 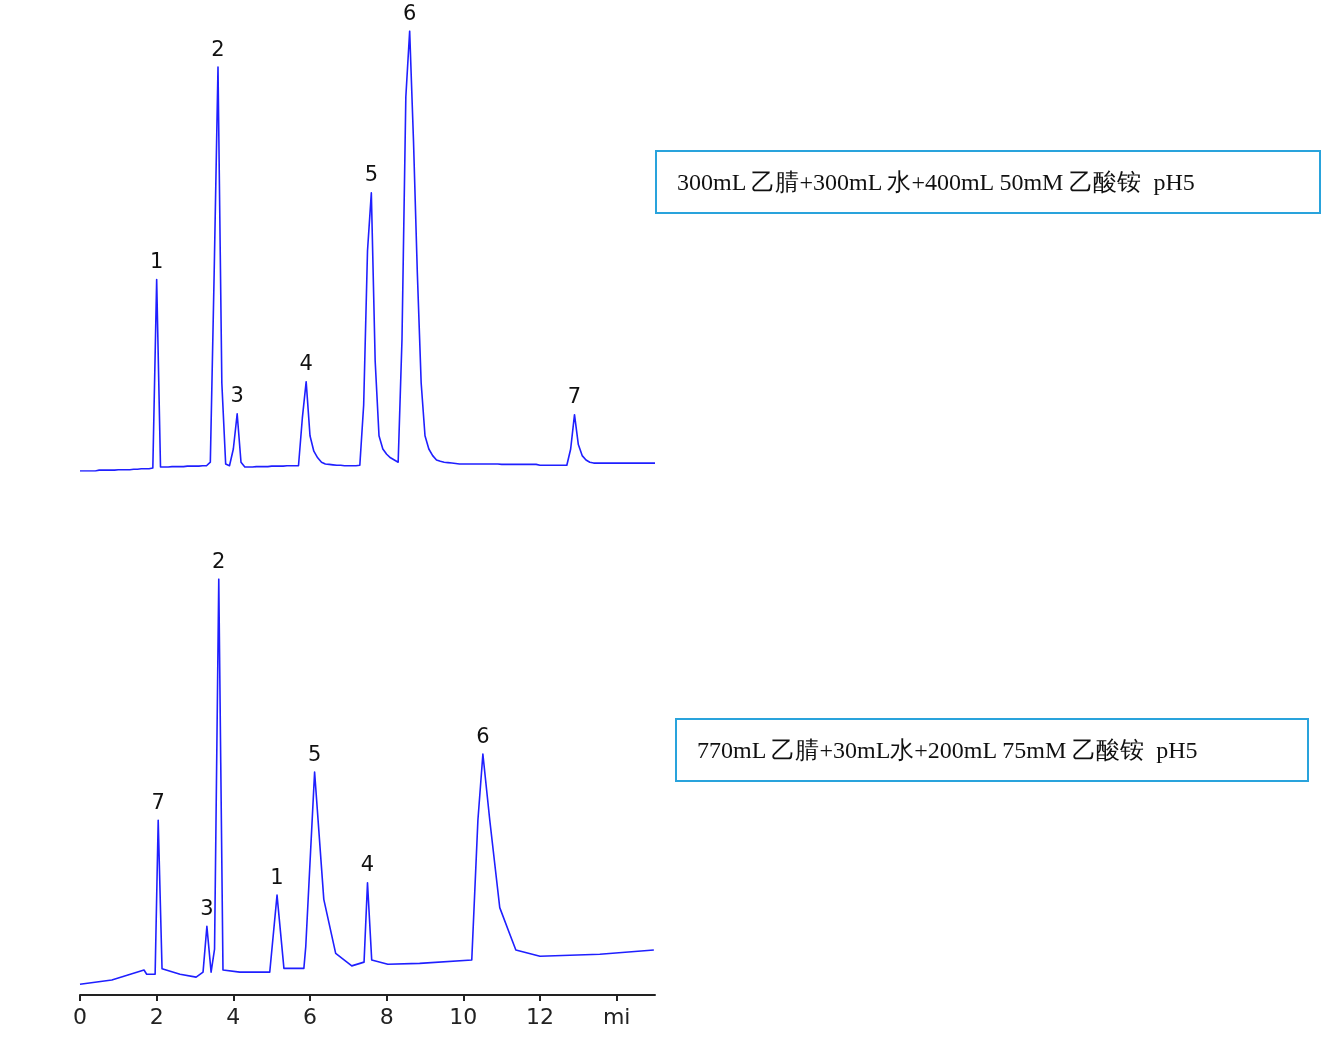 I want to click on x-tick-label: mi, so click(x=616, y=1016).